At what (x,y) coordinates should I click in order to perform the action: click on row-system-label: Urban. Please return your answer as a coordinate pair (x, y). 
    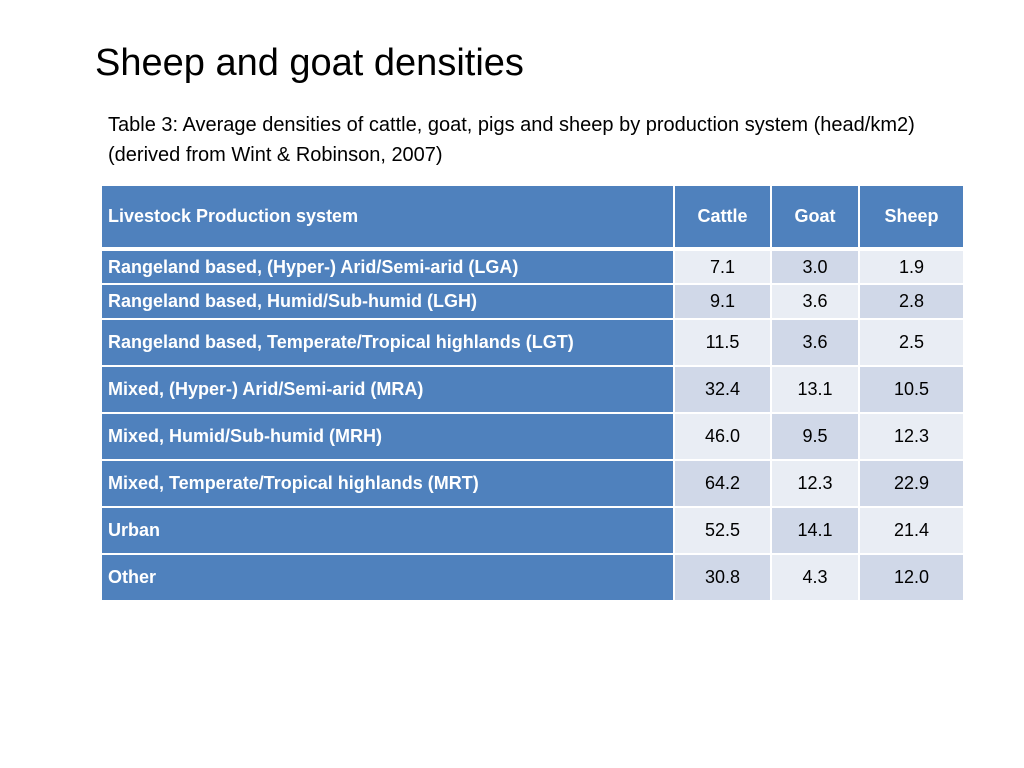
    Looking at the image, I should click on (387, 530).